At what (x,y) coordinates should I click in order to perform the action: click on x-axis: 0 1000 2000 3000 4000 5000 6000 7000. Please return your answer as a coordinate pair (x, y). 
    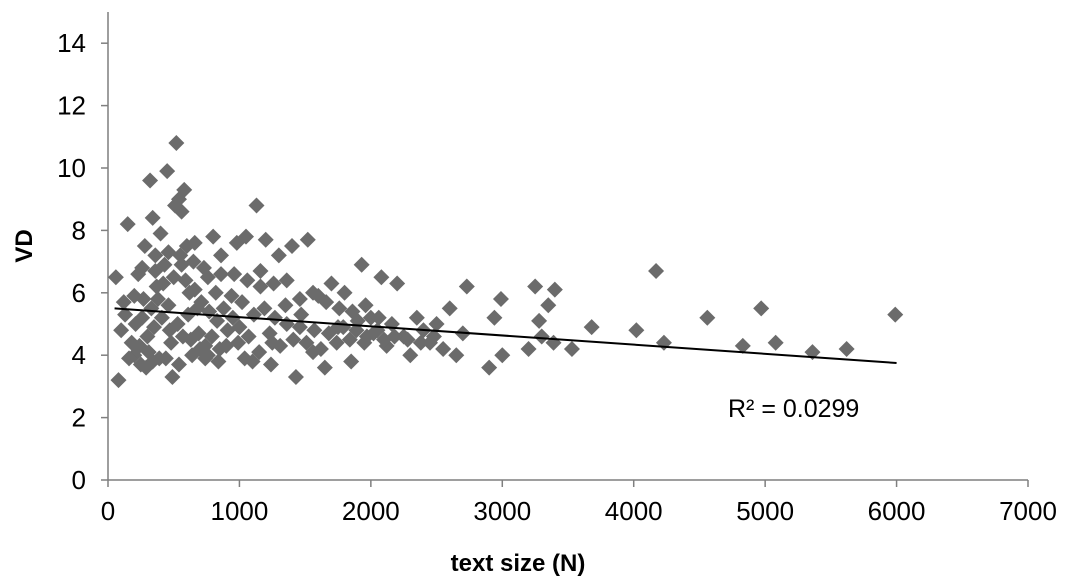
    Looking at the image, I should click on (579, 502).